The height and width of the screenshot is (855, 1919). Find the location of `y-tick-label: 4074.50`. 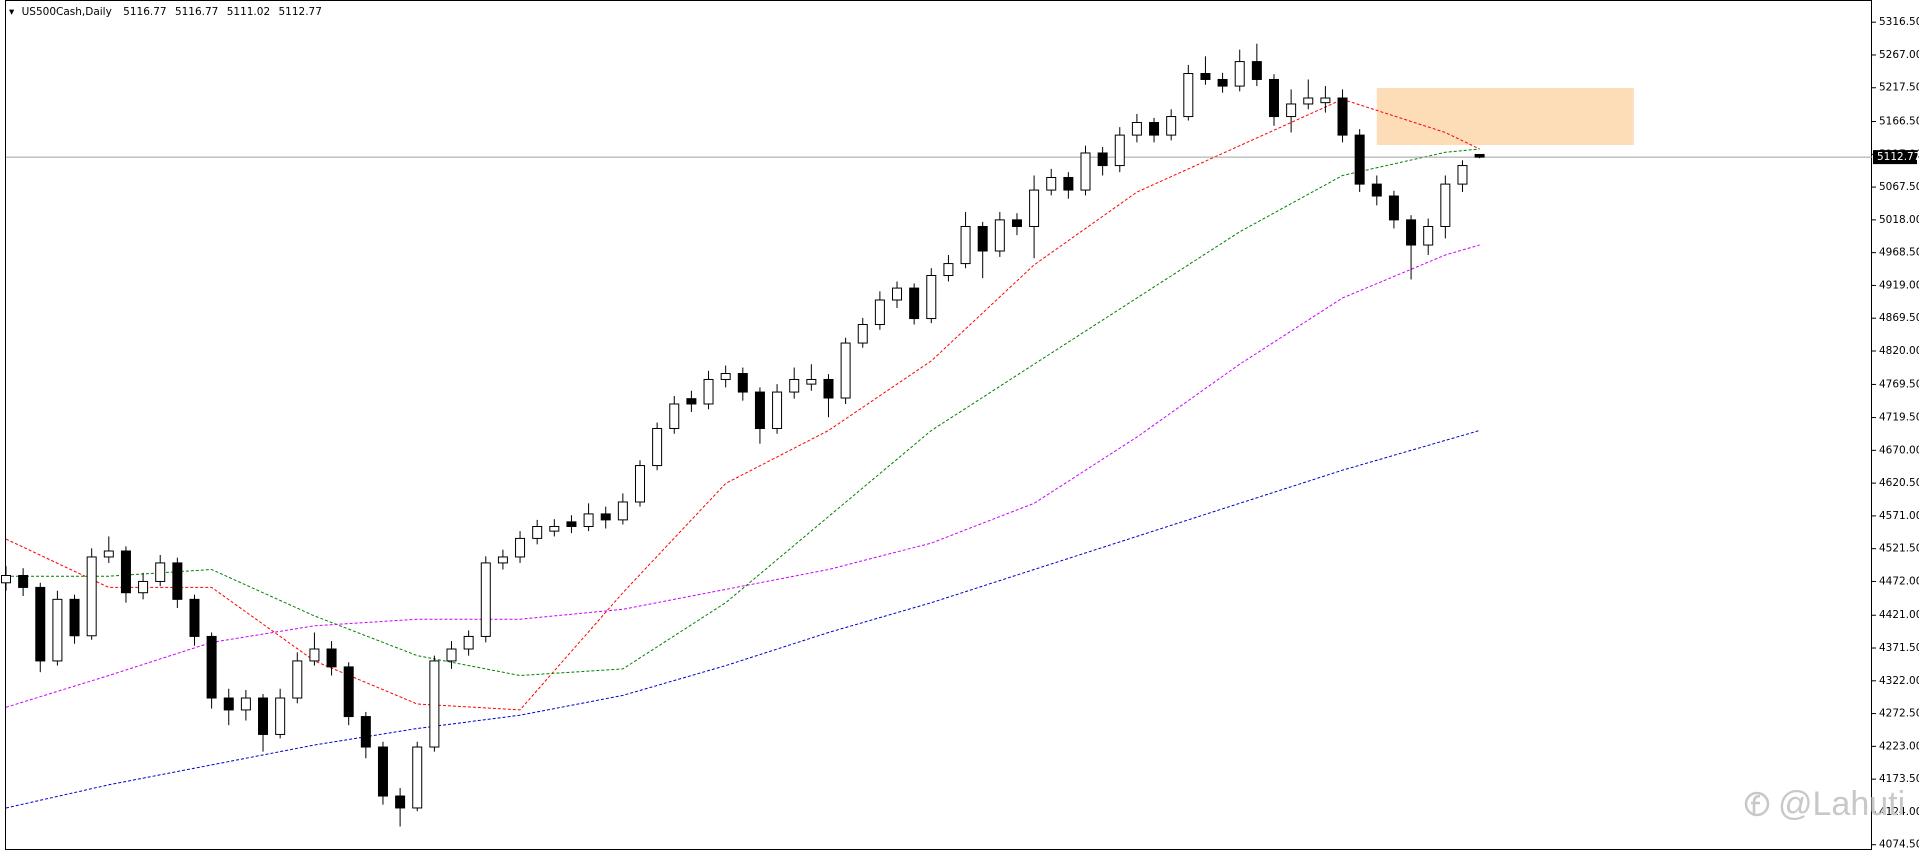

y-tick-label: 4074.50 is located at coordinates (1899, 845).